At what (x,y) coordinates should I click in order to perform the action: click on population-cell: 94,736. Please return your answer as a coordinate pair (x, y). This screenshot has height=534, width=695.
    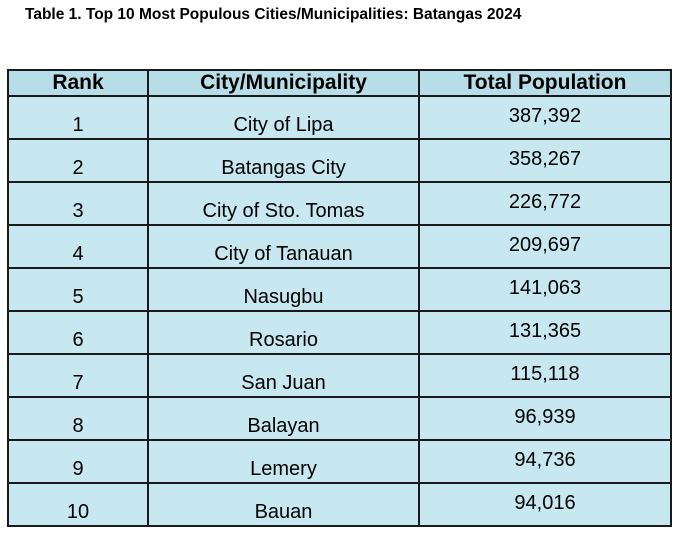
    Looking at the image, I should click on (545, 461).